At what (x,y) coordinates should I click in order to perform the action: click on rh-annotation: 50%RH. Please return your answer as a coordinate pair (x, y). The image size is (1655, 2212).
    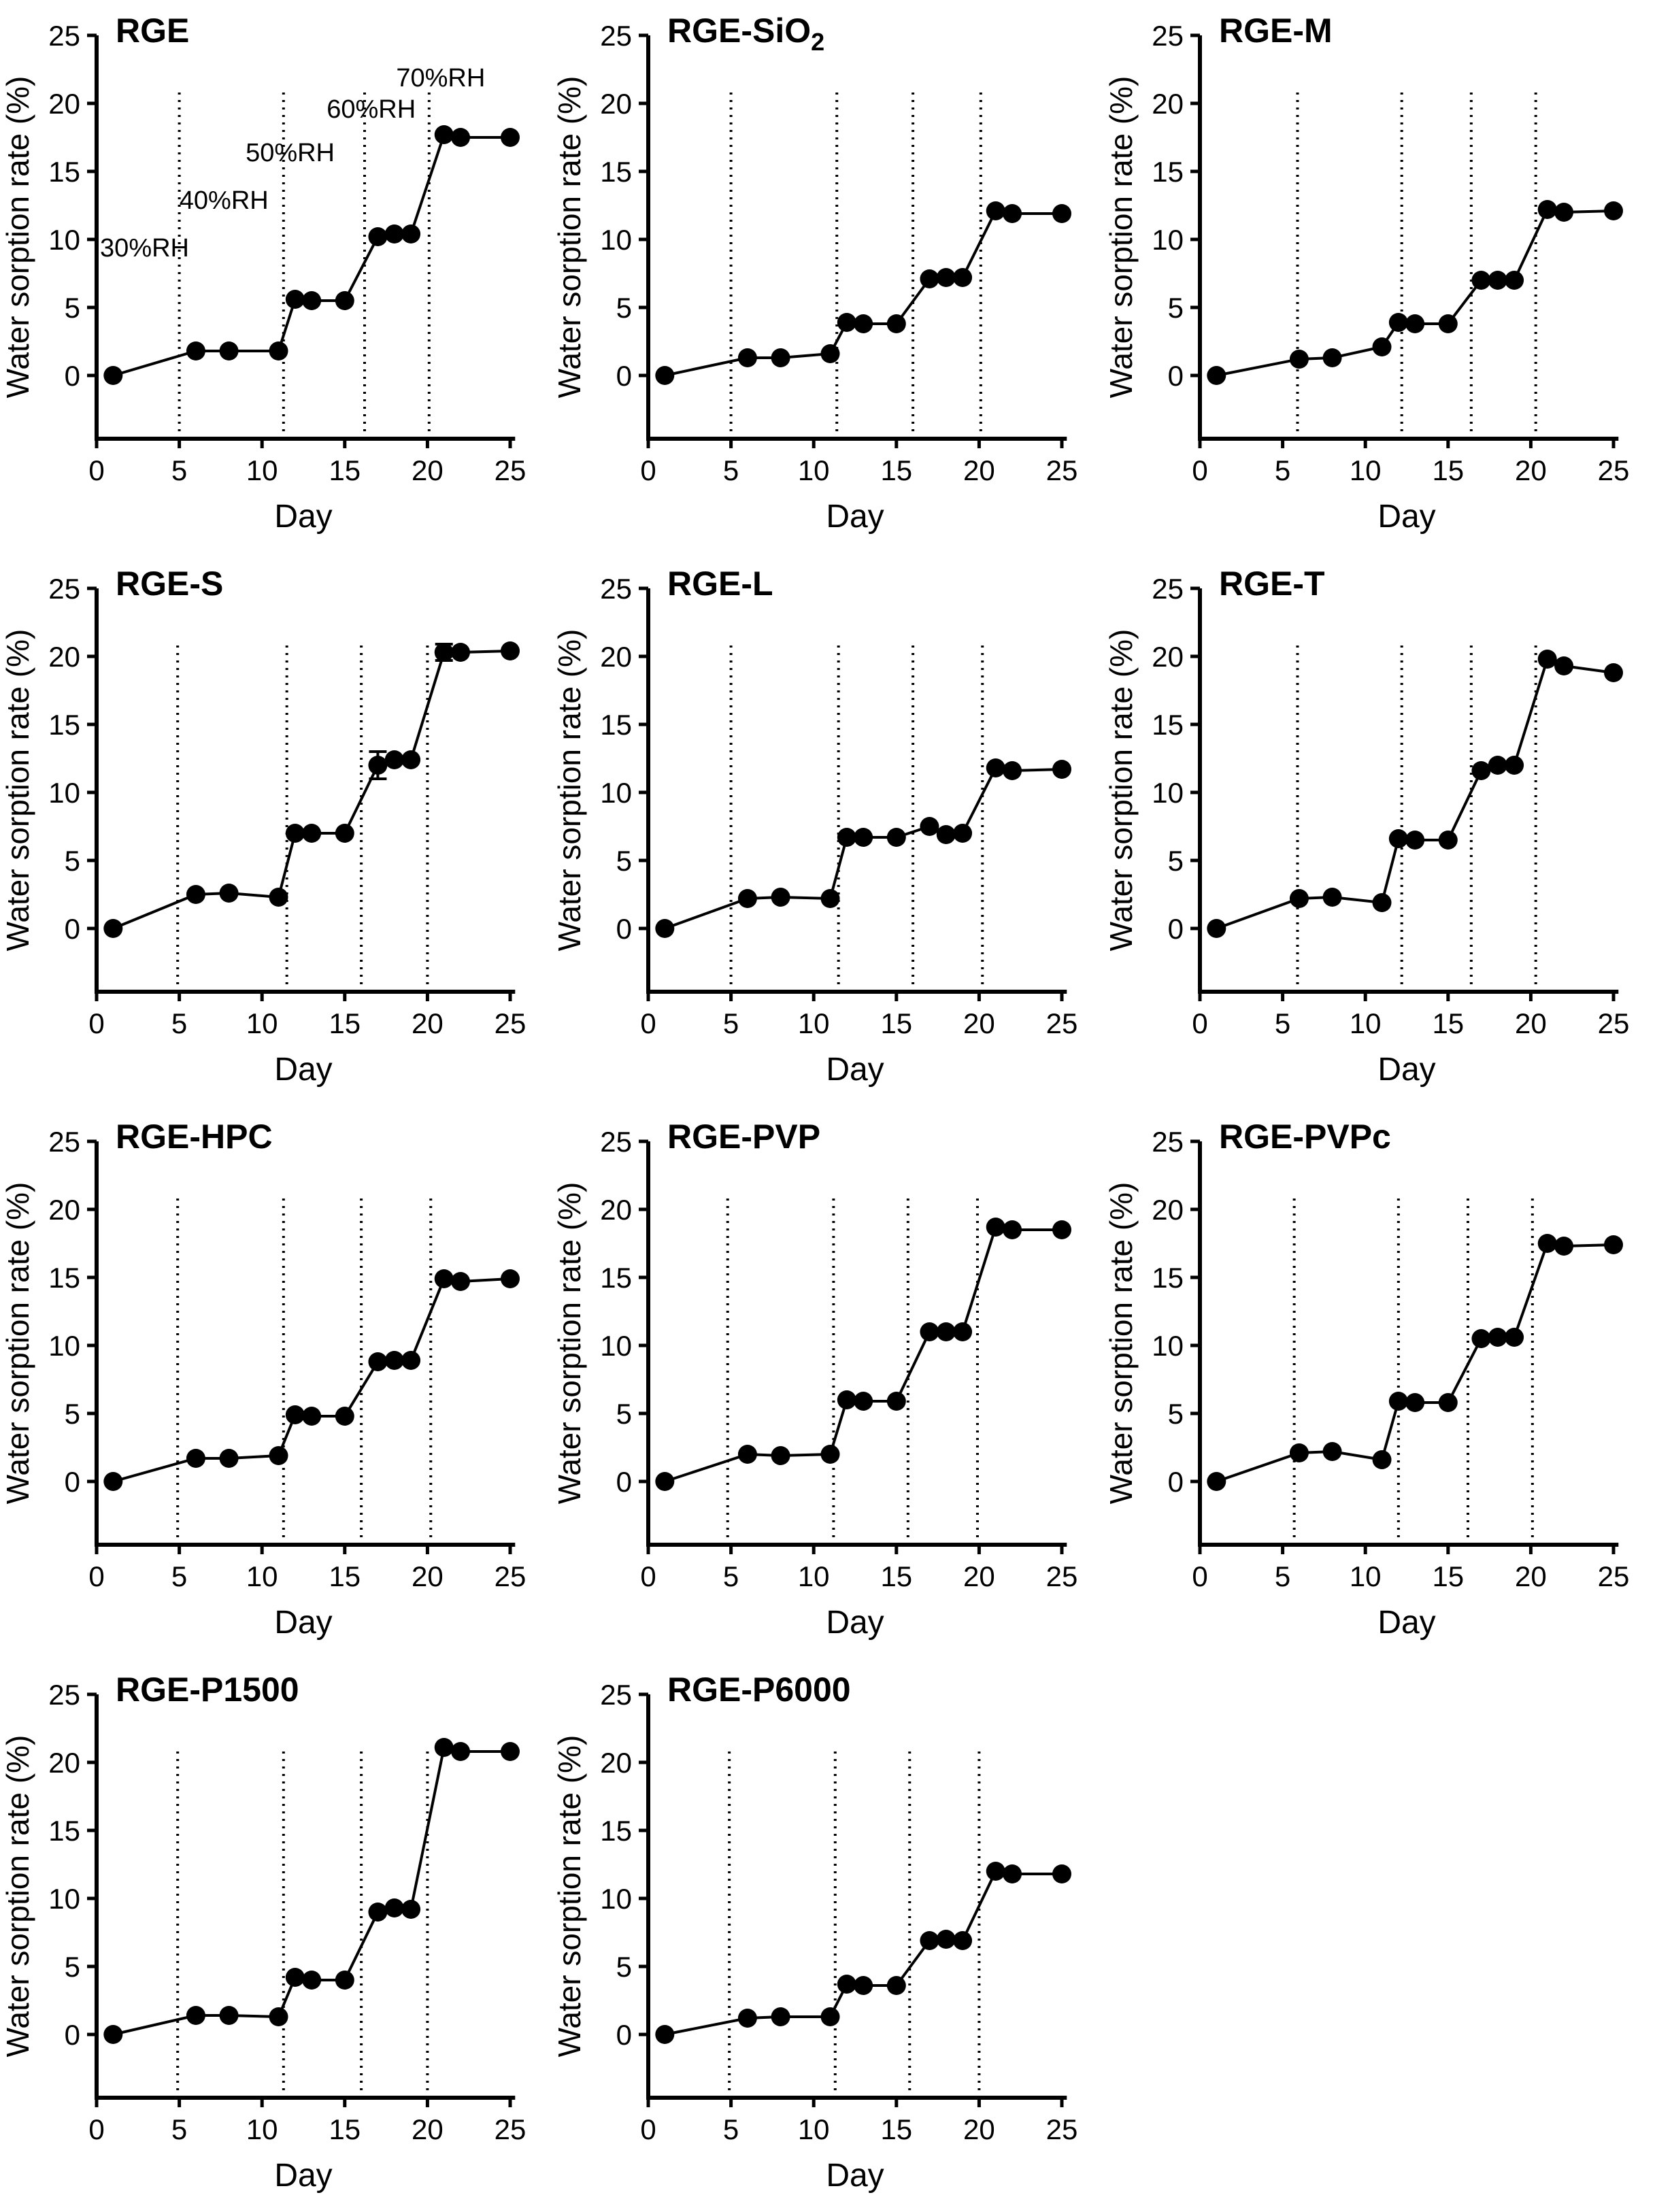
    Looking at the image, I should click on (290, 153).